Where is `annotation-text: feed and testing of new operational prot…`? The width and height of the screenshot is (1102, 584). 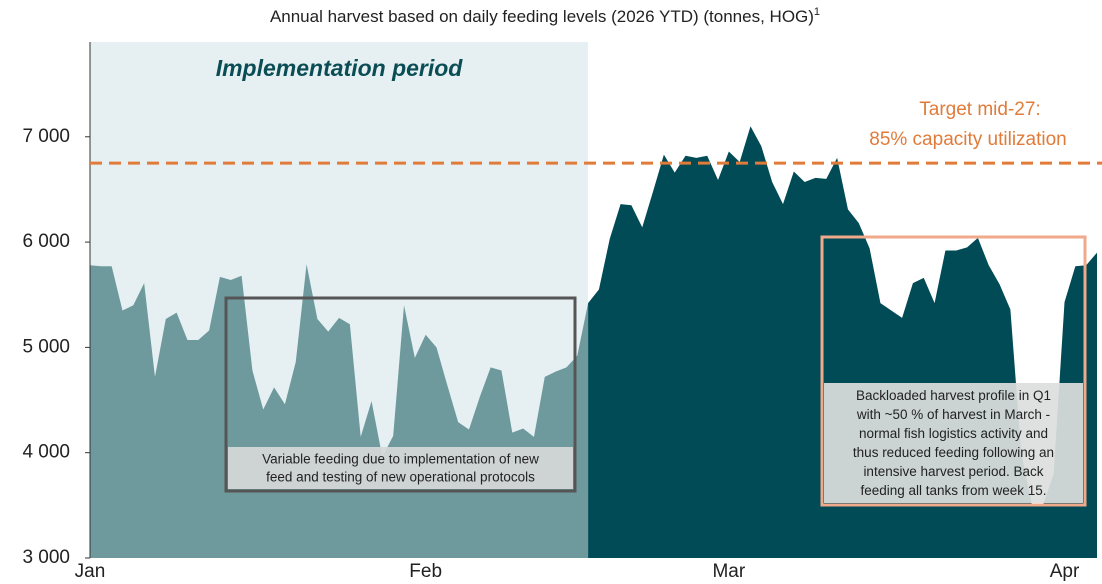
annotation-text: feed and testing of new operational prot… is located at coordinates (400, 477).